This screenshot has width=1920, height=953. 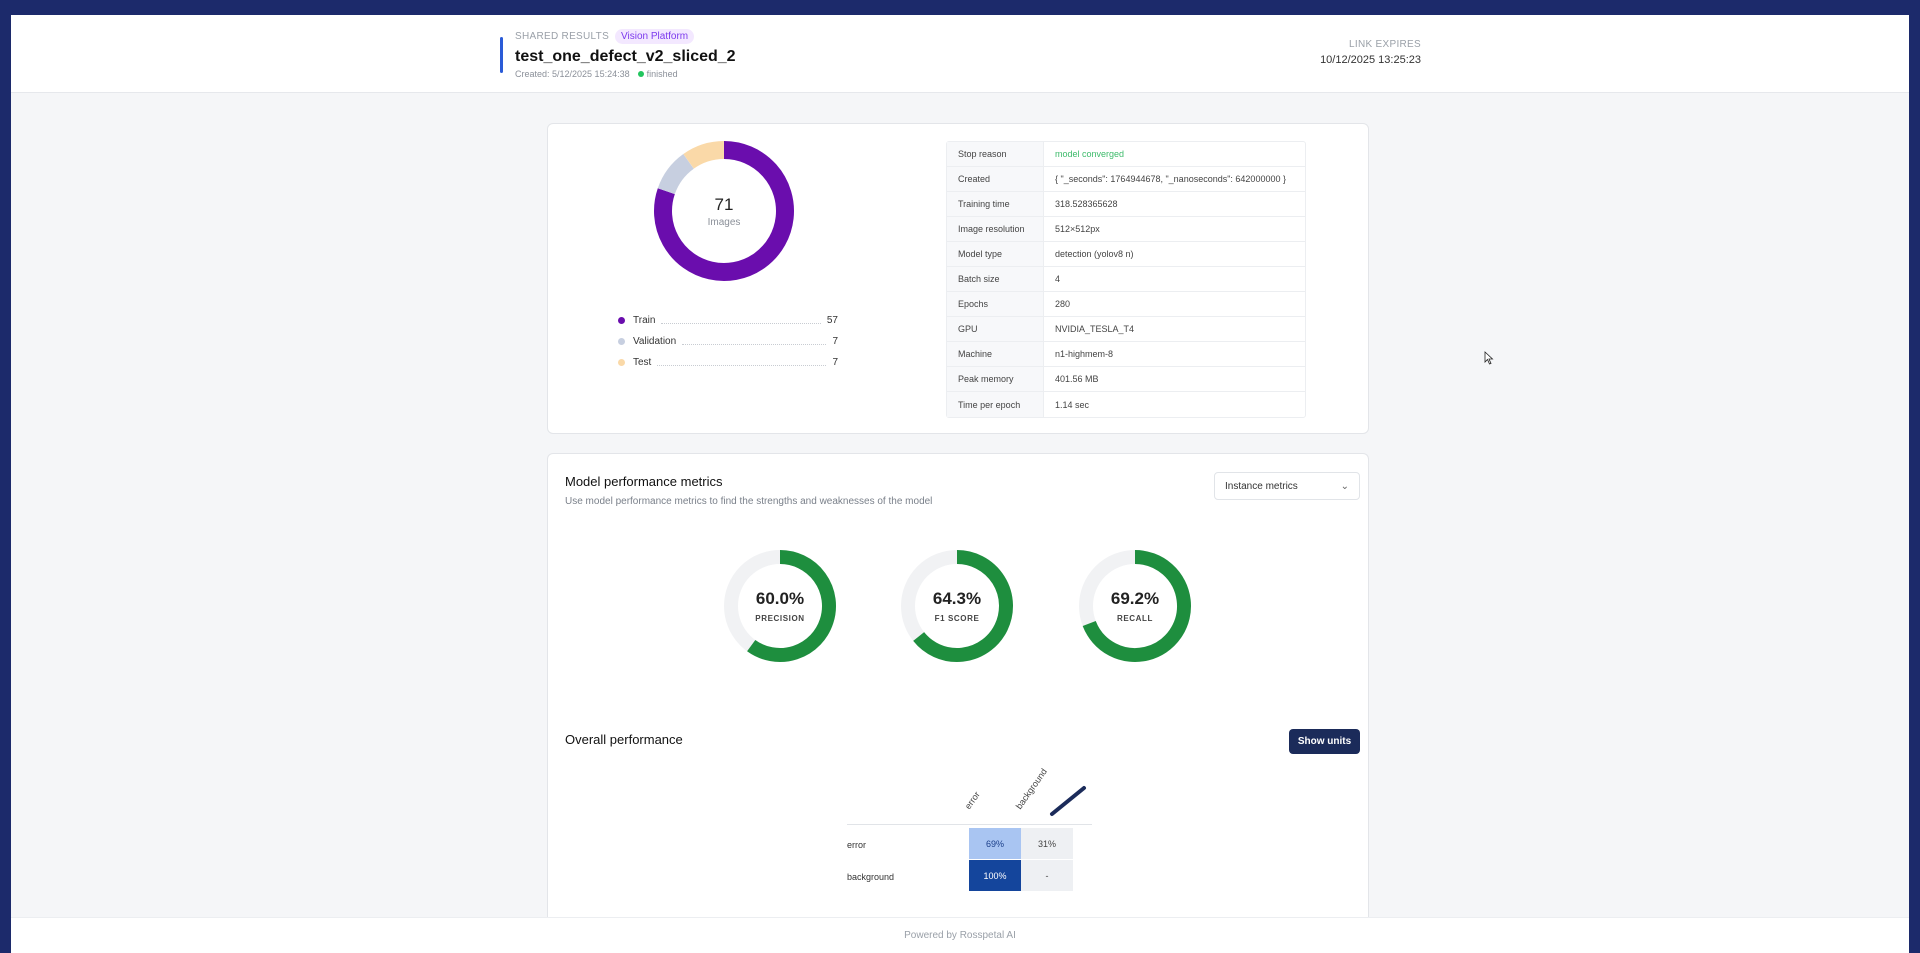 I want to click on gauge-center: 64.3% F1 SCORE, so click(x=957, y=606).